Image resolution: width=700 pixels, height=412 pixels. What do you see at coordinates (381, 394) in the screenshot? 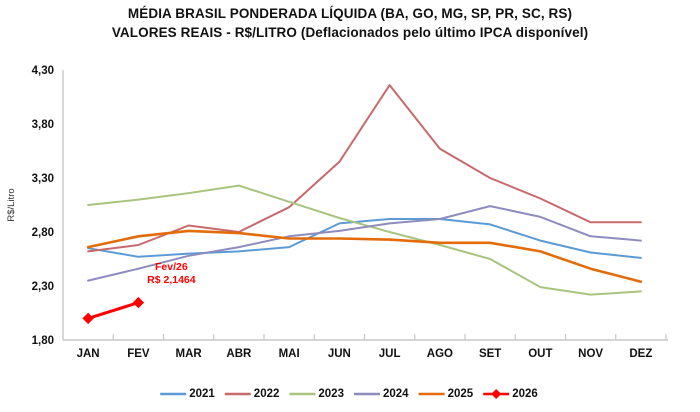
I see `legend-item-2024: 2024` at bounding box center [381, 394].